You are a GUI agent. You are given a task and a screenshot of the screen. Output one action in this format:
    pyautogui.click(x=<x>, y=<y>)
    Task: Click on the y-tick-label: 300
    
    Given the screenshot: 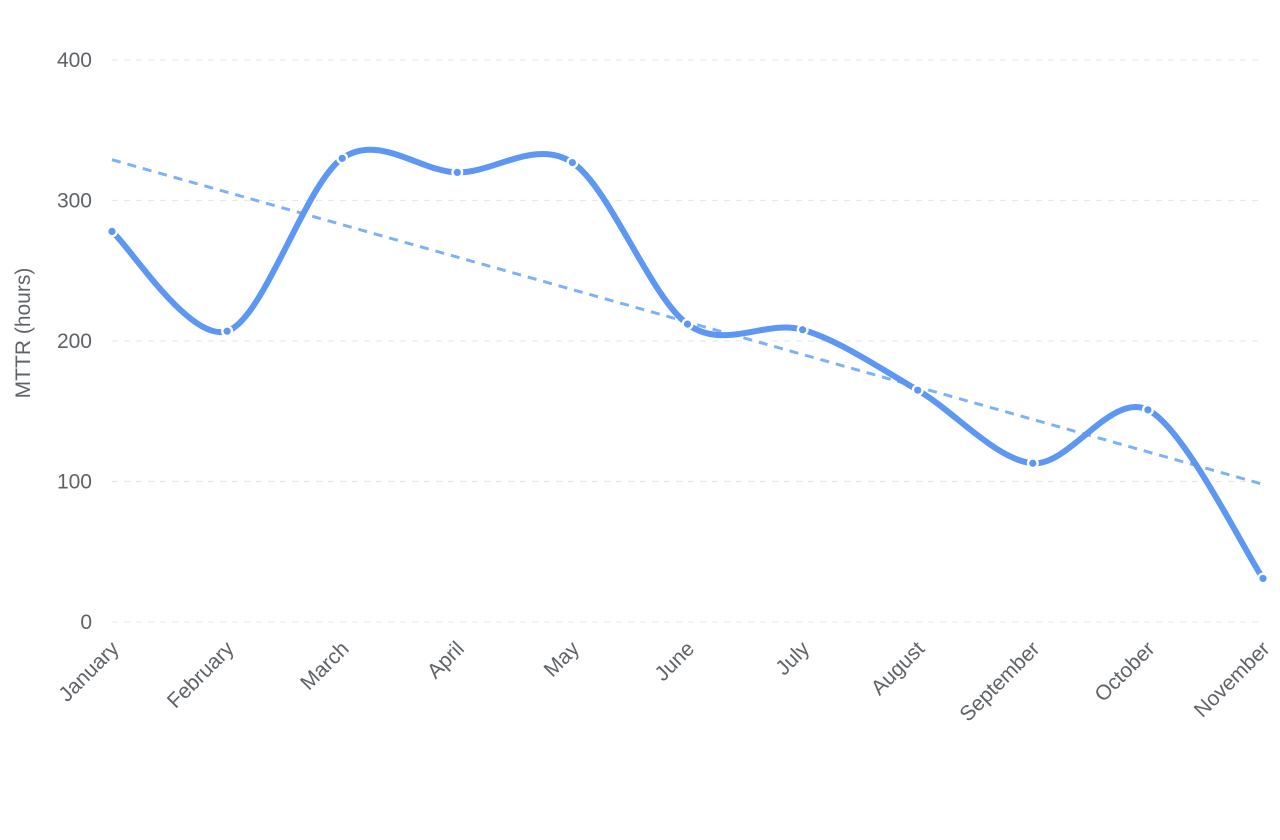 What is the action you would take?
    pyautogui.click(x=74, y=201)
    